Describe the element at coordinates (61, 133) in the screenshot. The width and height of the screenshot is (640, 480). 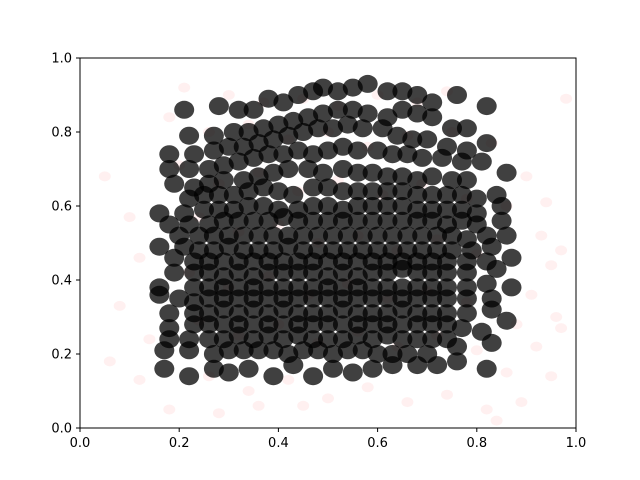
I see `y-tick-label: 0.8` at that location.